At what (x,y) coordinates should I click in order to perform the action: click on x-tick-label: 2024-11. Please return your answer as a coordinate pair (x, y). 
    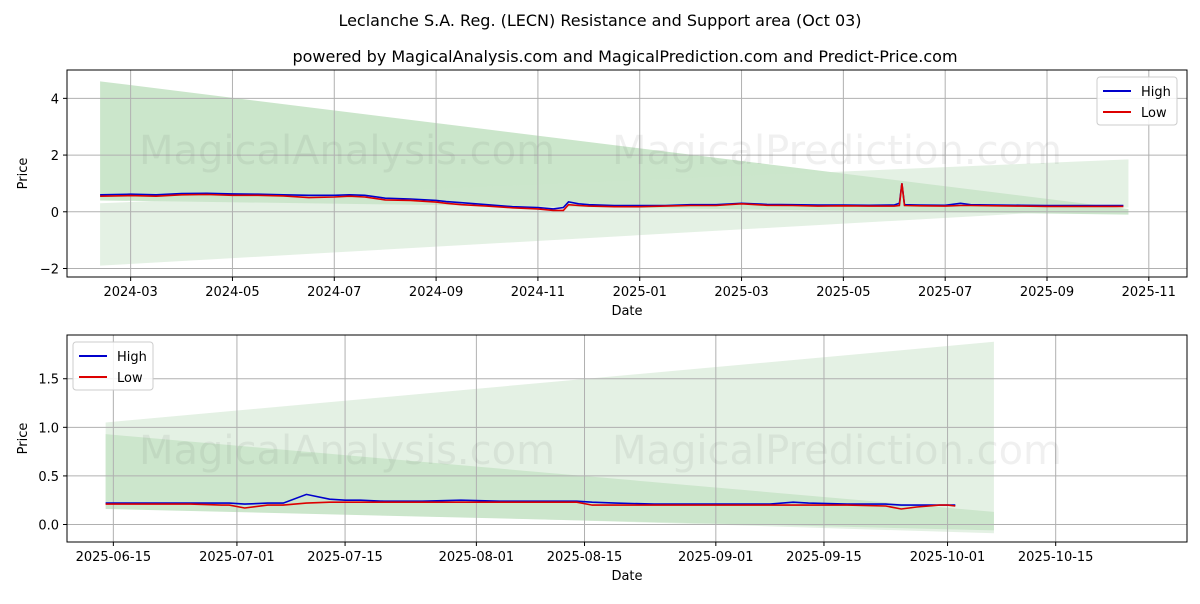
    Looking at the image, I should click on (538, 292).